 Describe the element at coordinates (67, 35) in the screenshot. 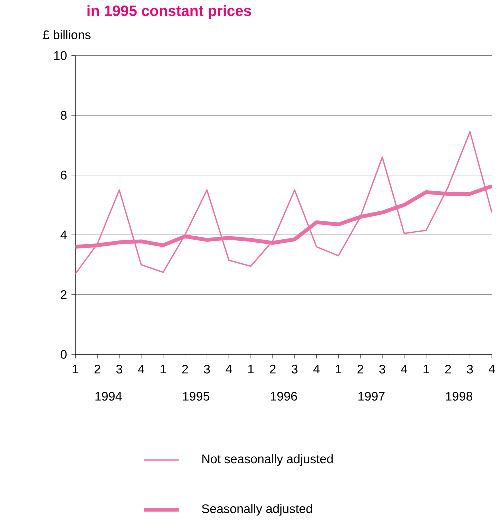

I see `y-axis-title: £ billions` at that location.